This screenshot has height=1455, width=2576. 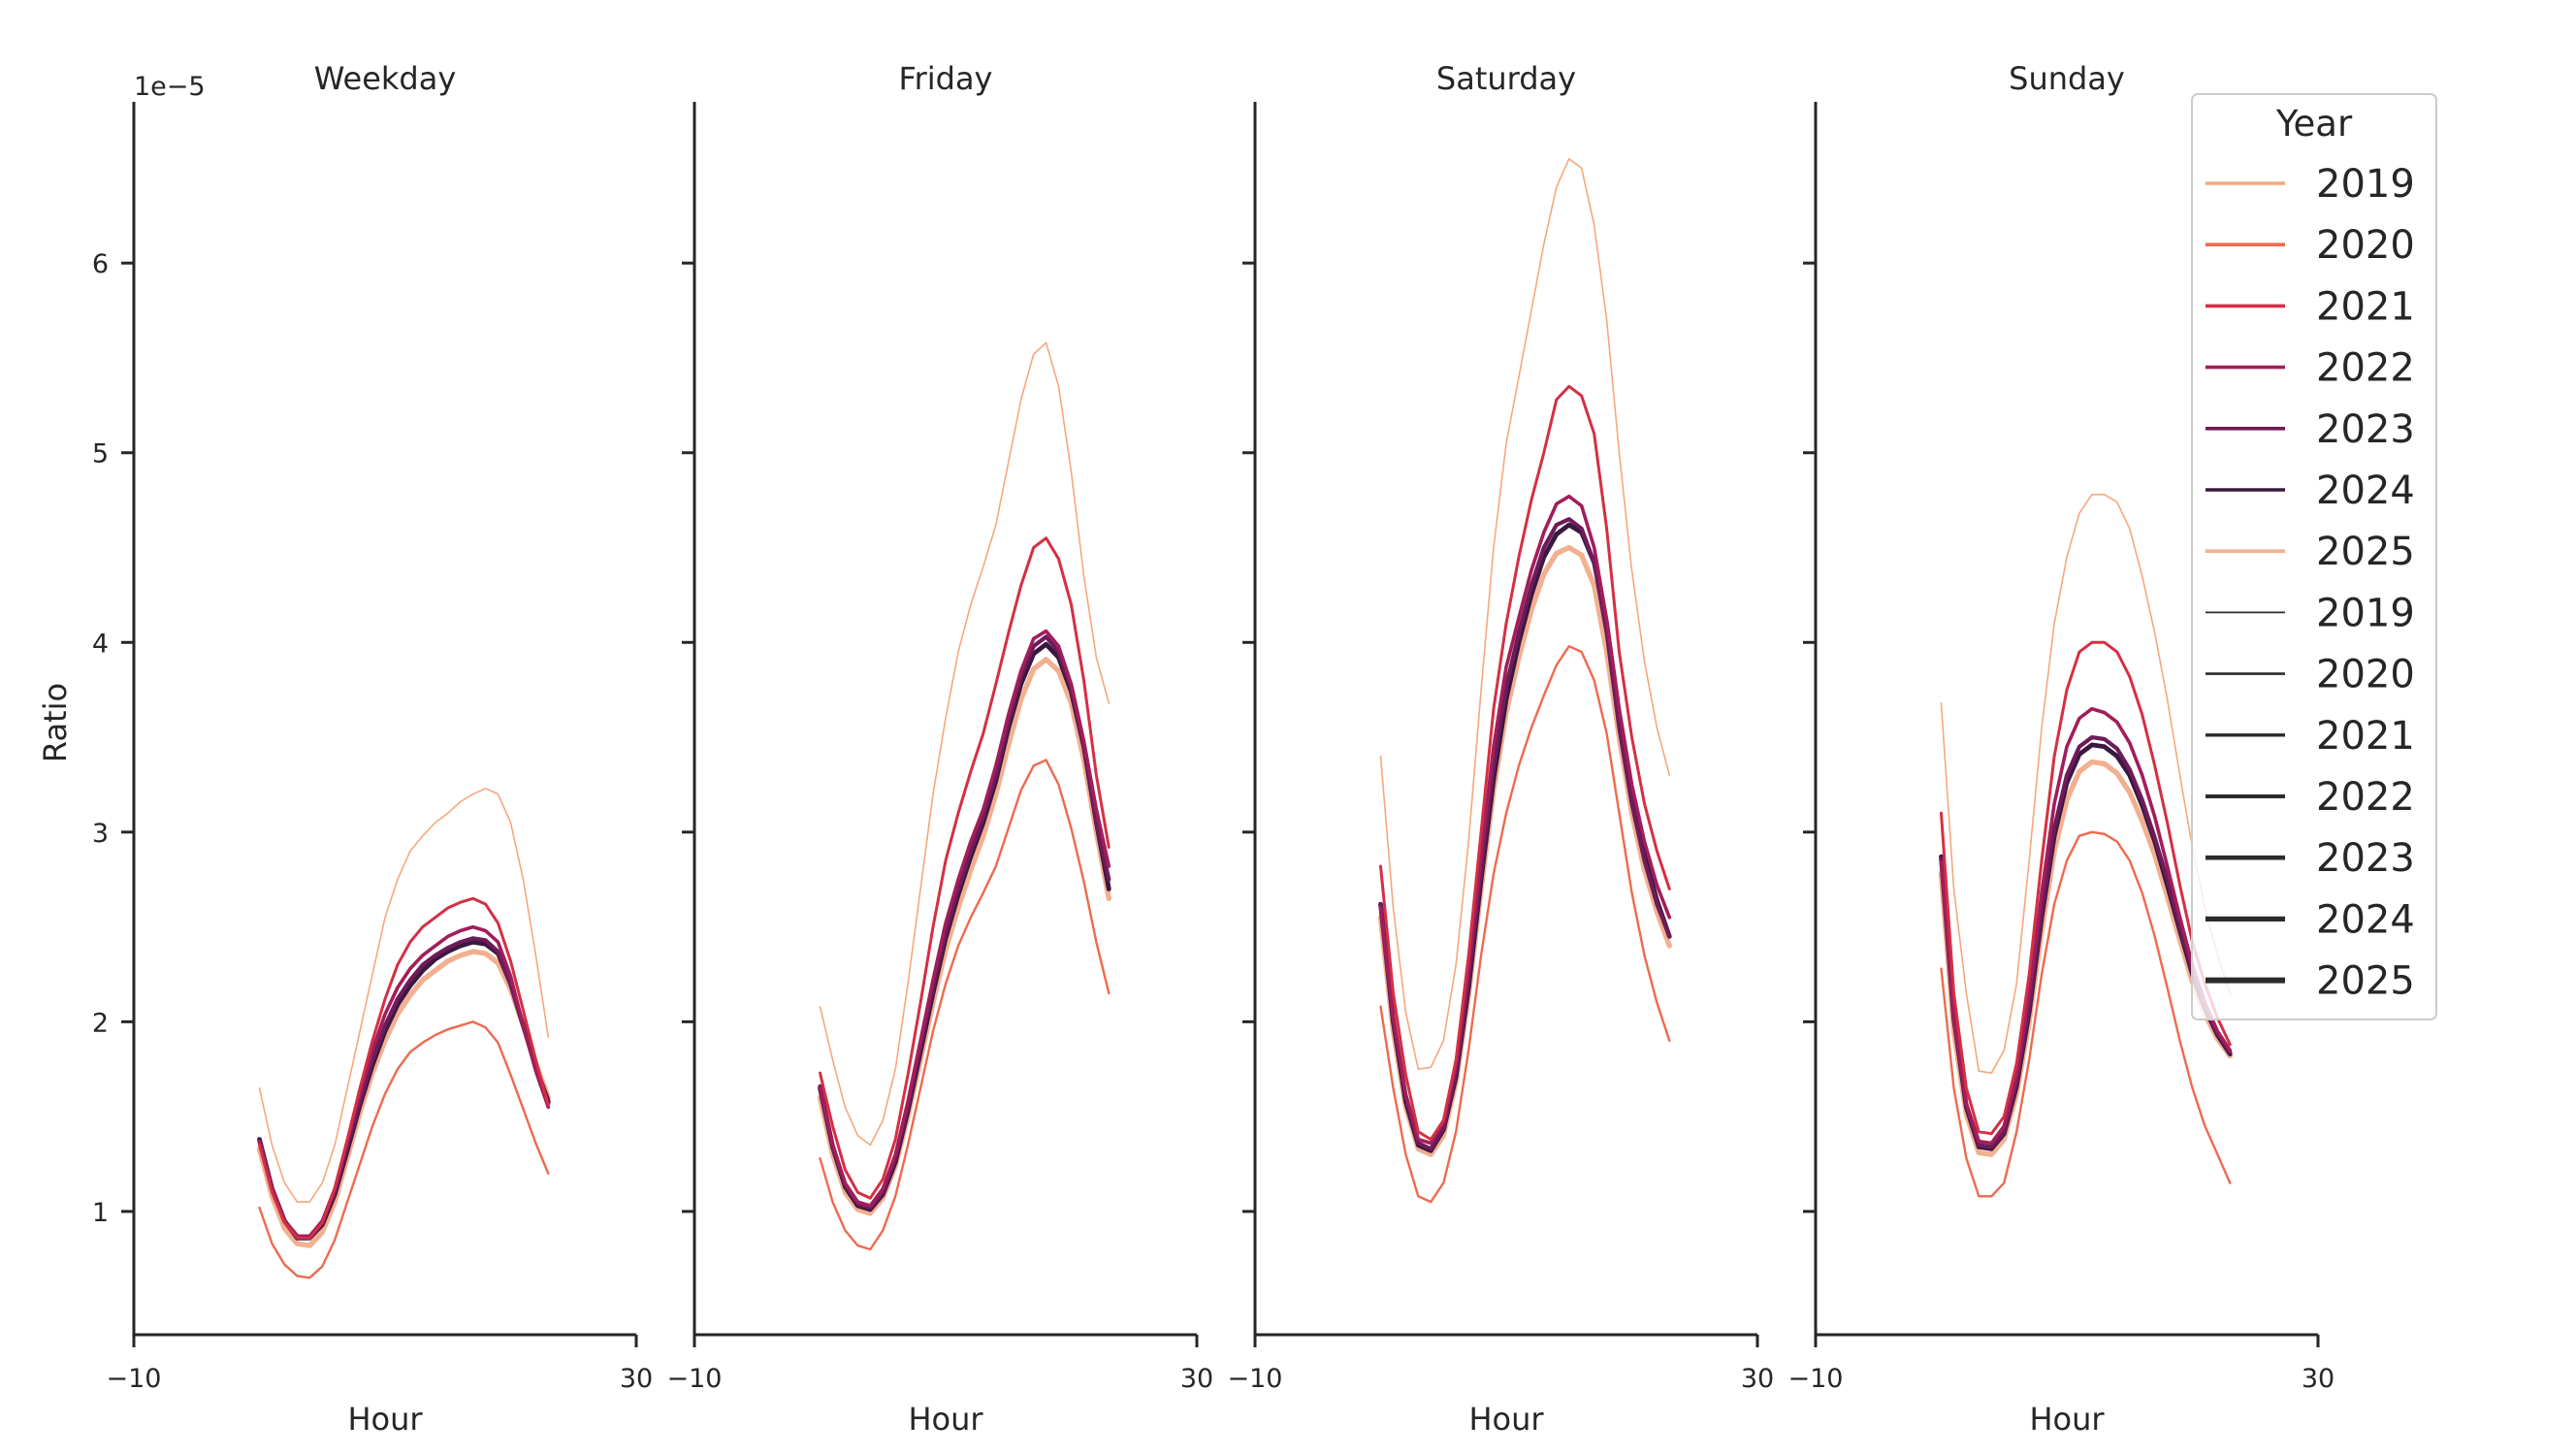 I want to click on y-tick-label: 1, so click(x=100, y=1213).